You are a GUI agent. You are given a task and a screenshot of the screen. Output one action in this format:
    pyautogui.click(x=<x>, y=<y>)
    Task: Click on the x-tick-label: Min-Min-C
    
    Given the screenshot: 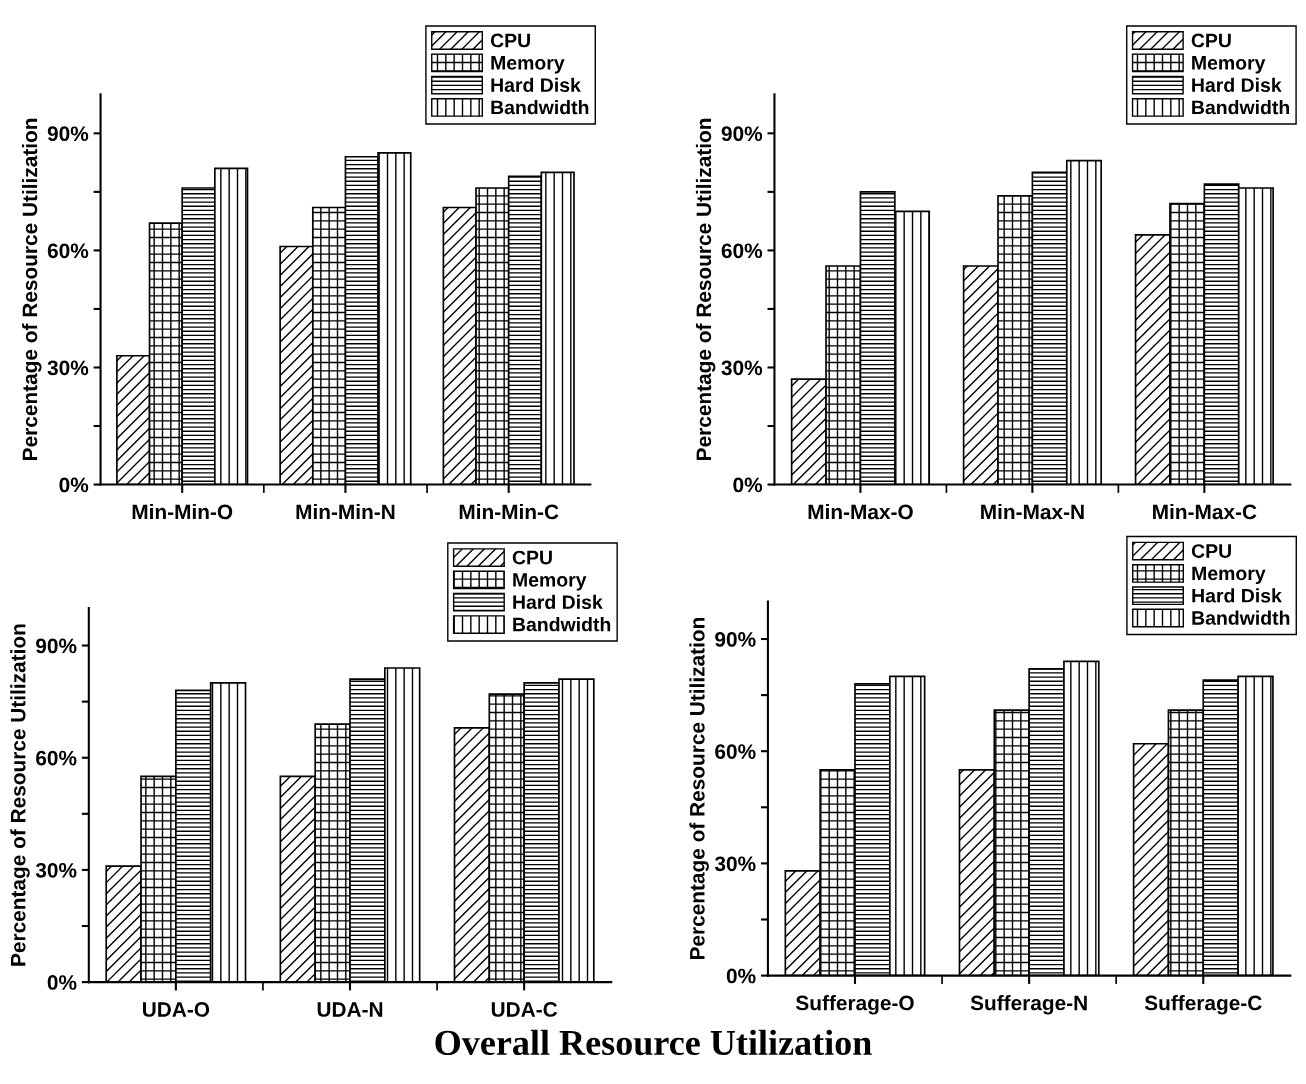 What is the action you would take?
    pyautogui.click(x=509, y=511)
    